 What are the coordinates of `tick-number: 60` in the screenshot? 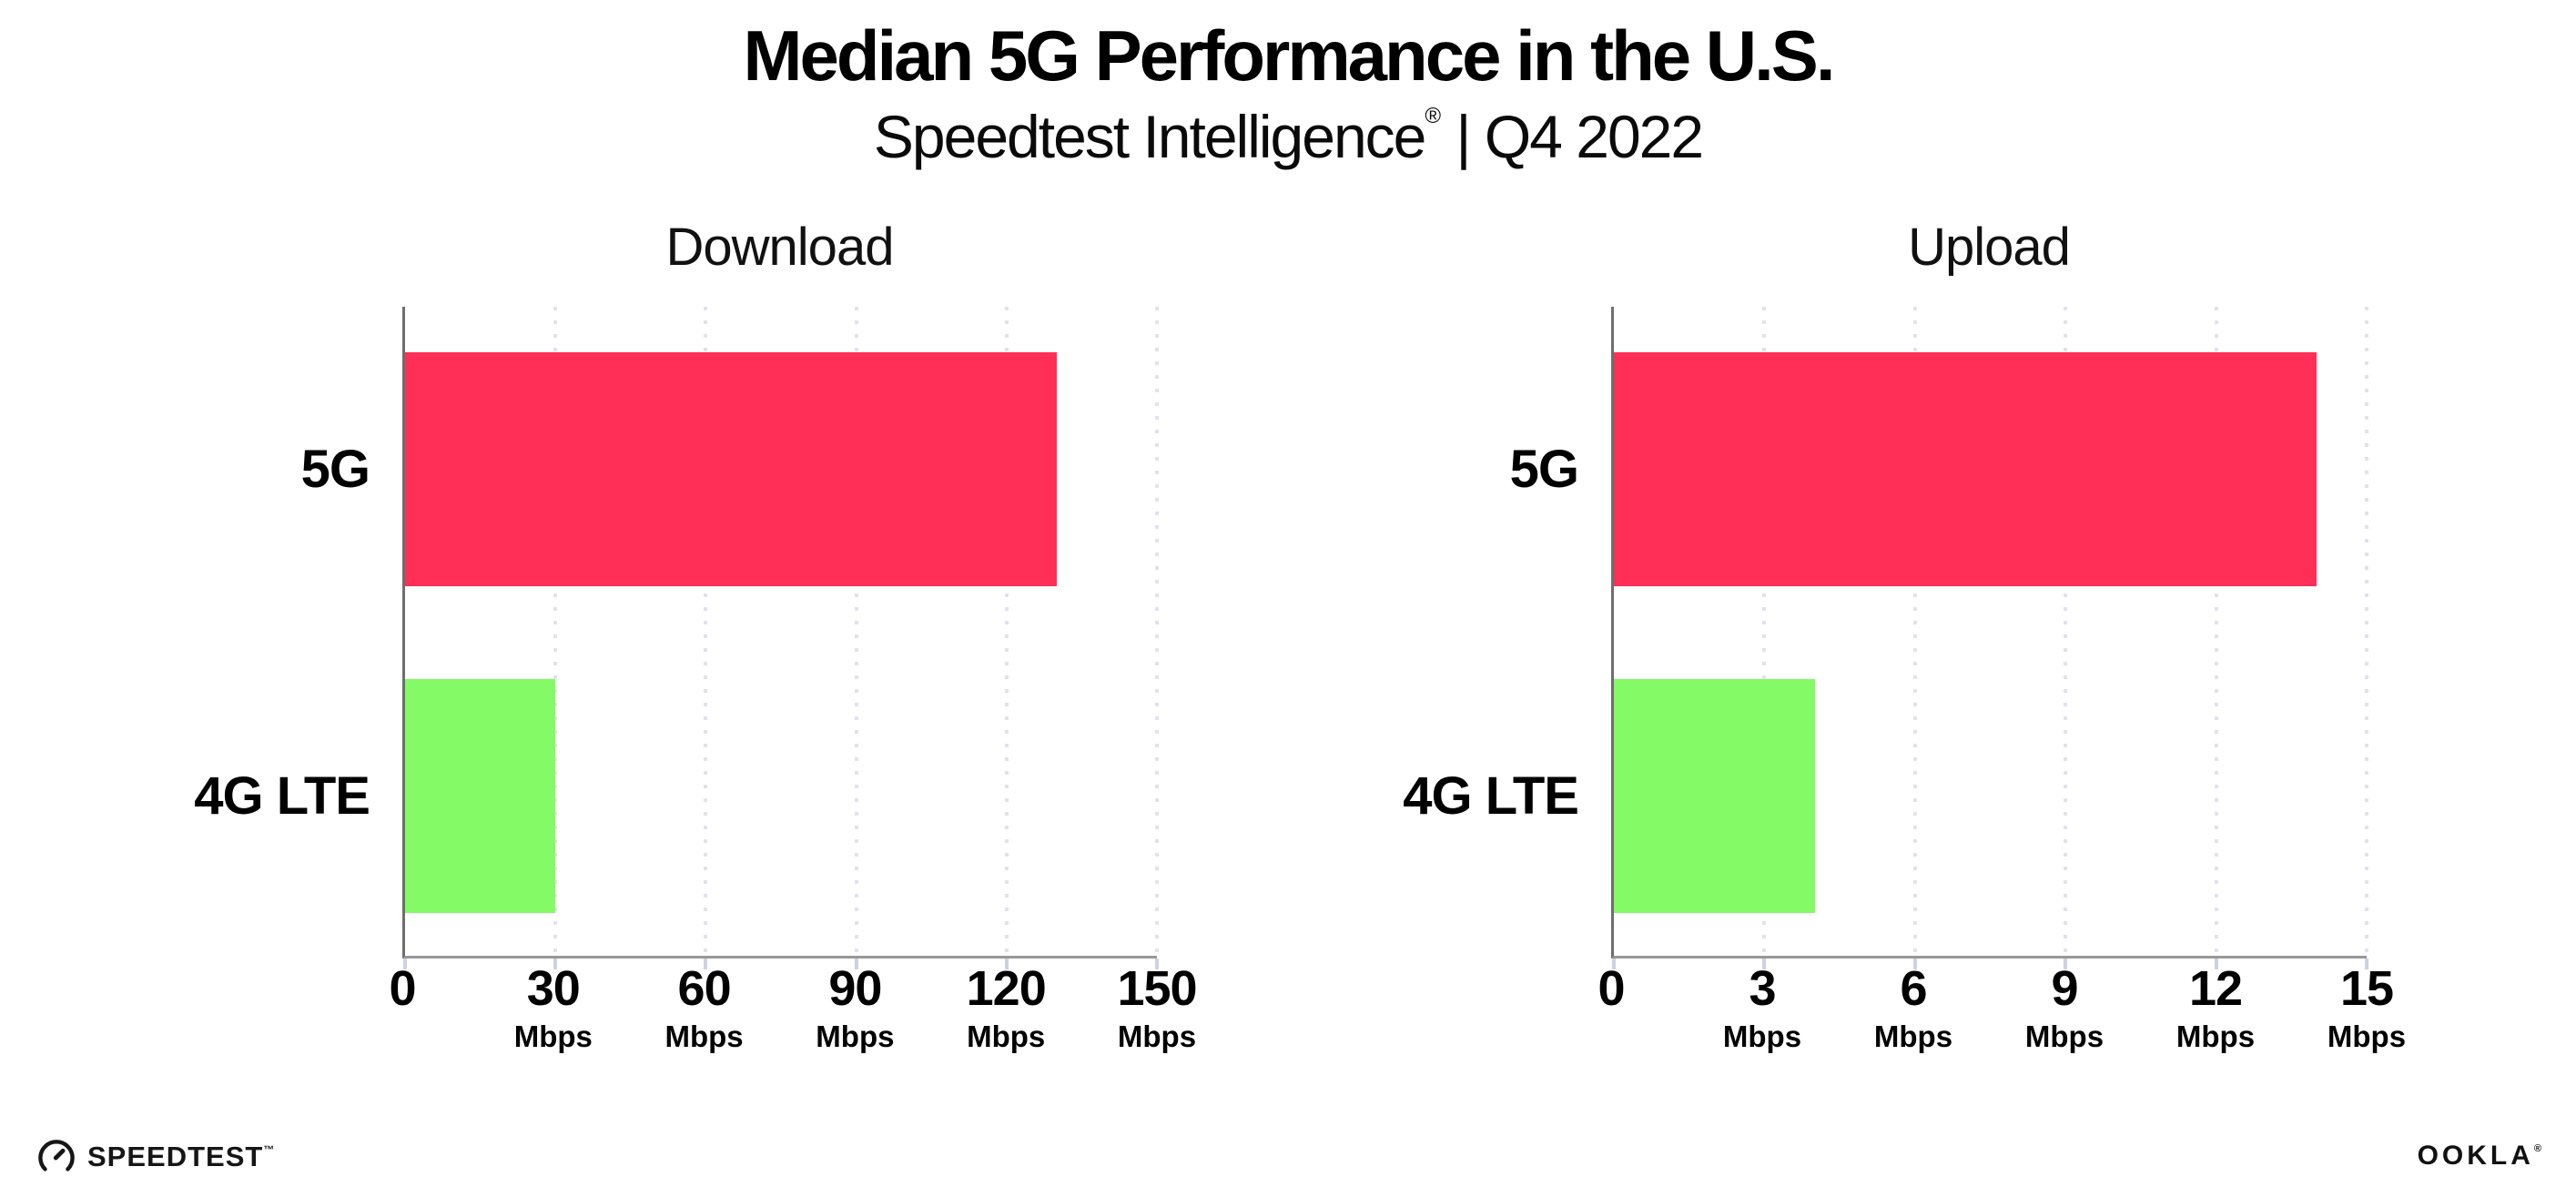 It's located at (704, 989).